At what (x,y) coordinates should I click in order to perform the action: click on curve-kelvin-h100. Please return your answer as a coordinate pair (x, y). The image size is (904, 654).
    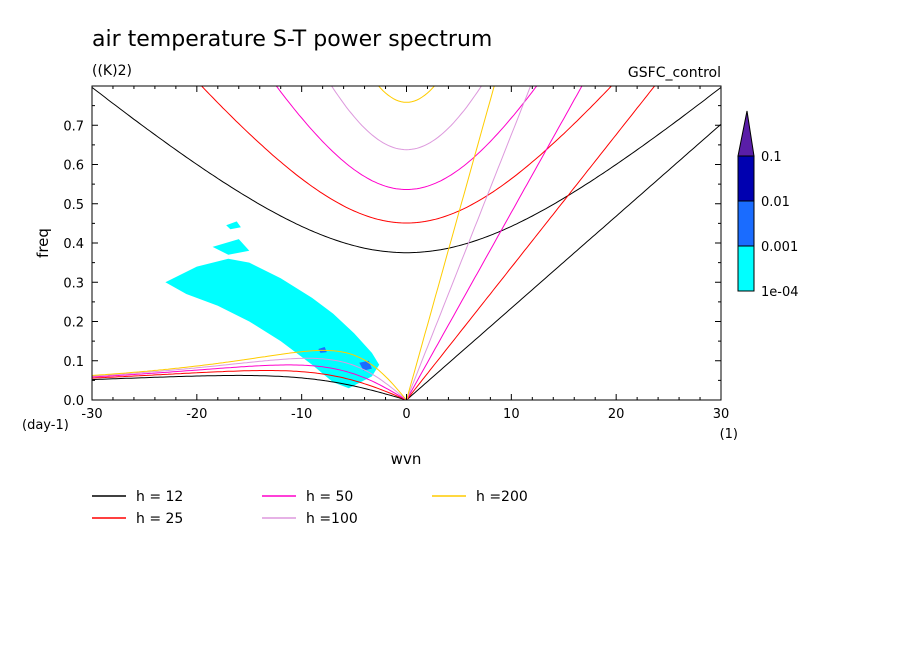
    Looking at the image, I should click on (469, 243).